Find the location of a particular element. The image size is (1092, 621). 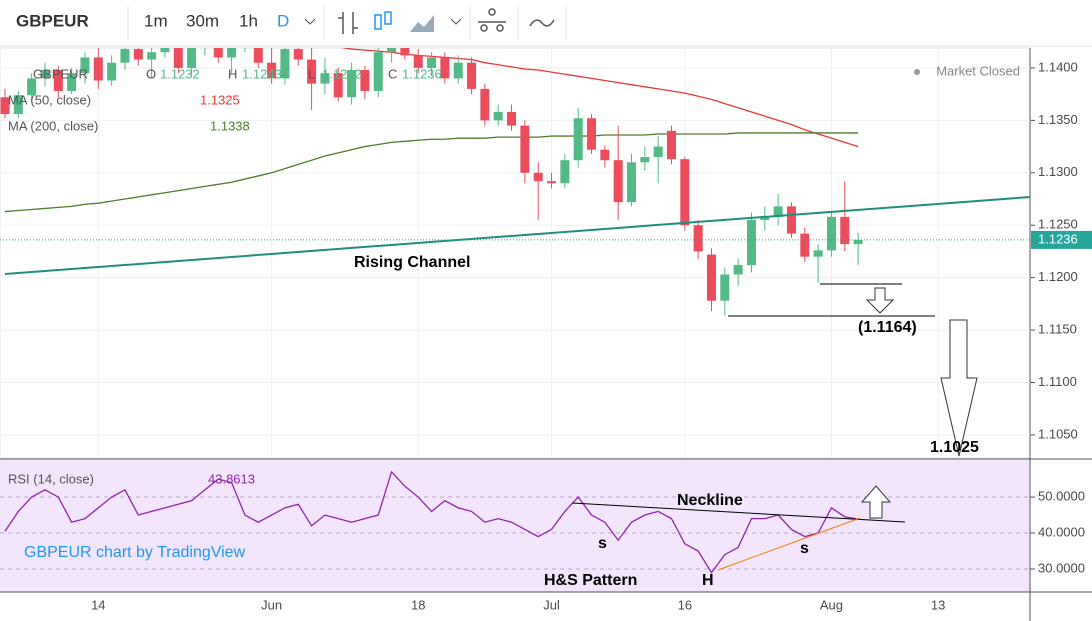

ohlc-value: 1.1236 is located at coordinates (422, 73).